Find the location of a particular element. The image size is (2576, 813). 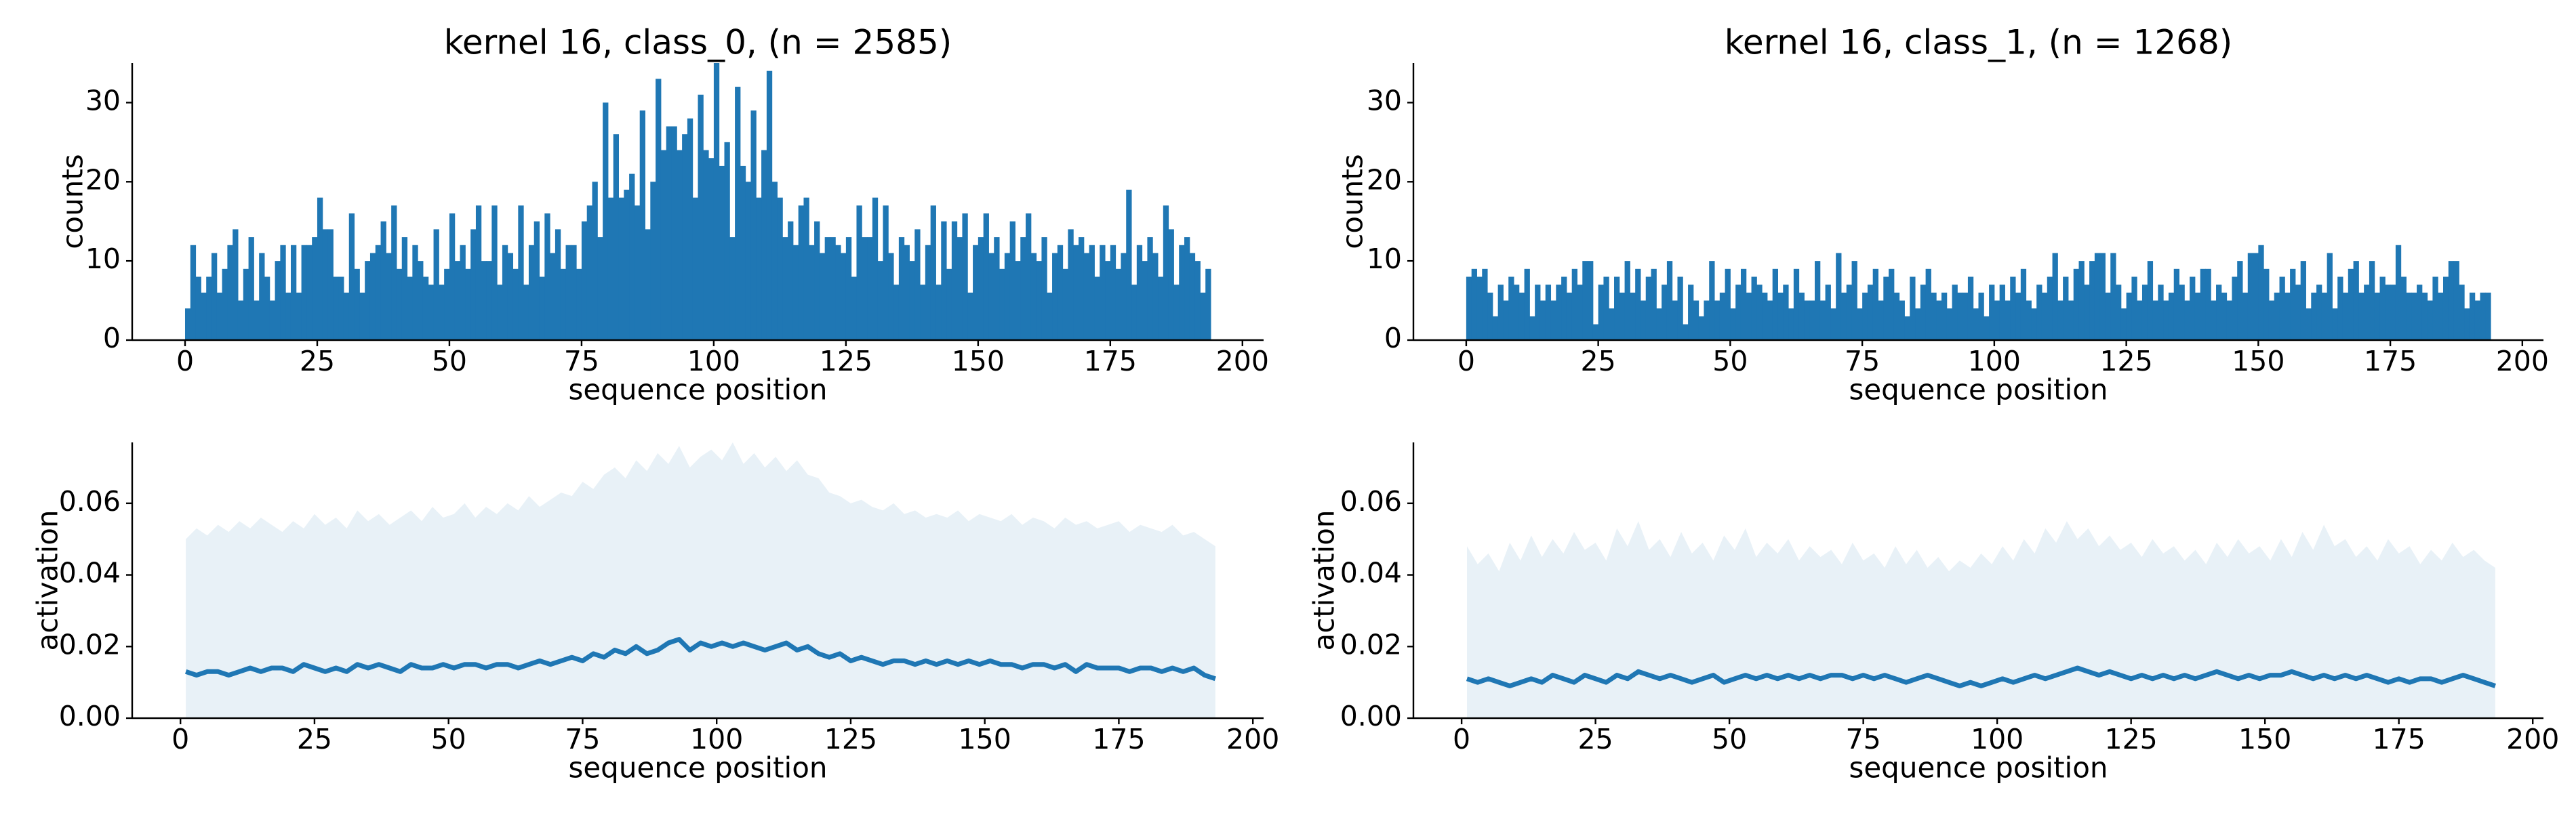

x-axis-label: sequence position is located at coordinates (1978, 389).